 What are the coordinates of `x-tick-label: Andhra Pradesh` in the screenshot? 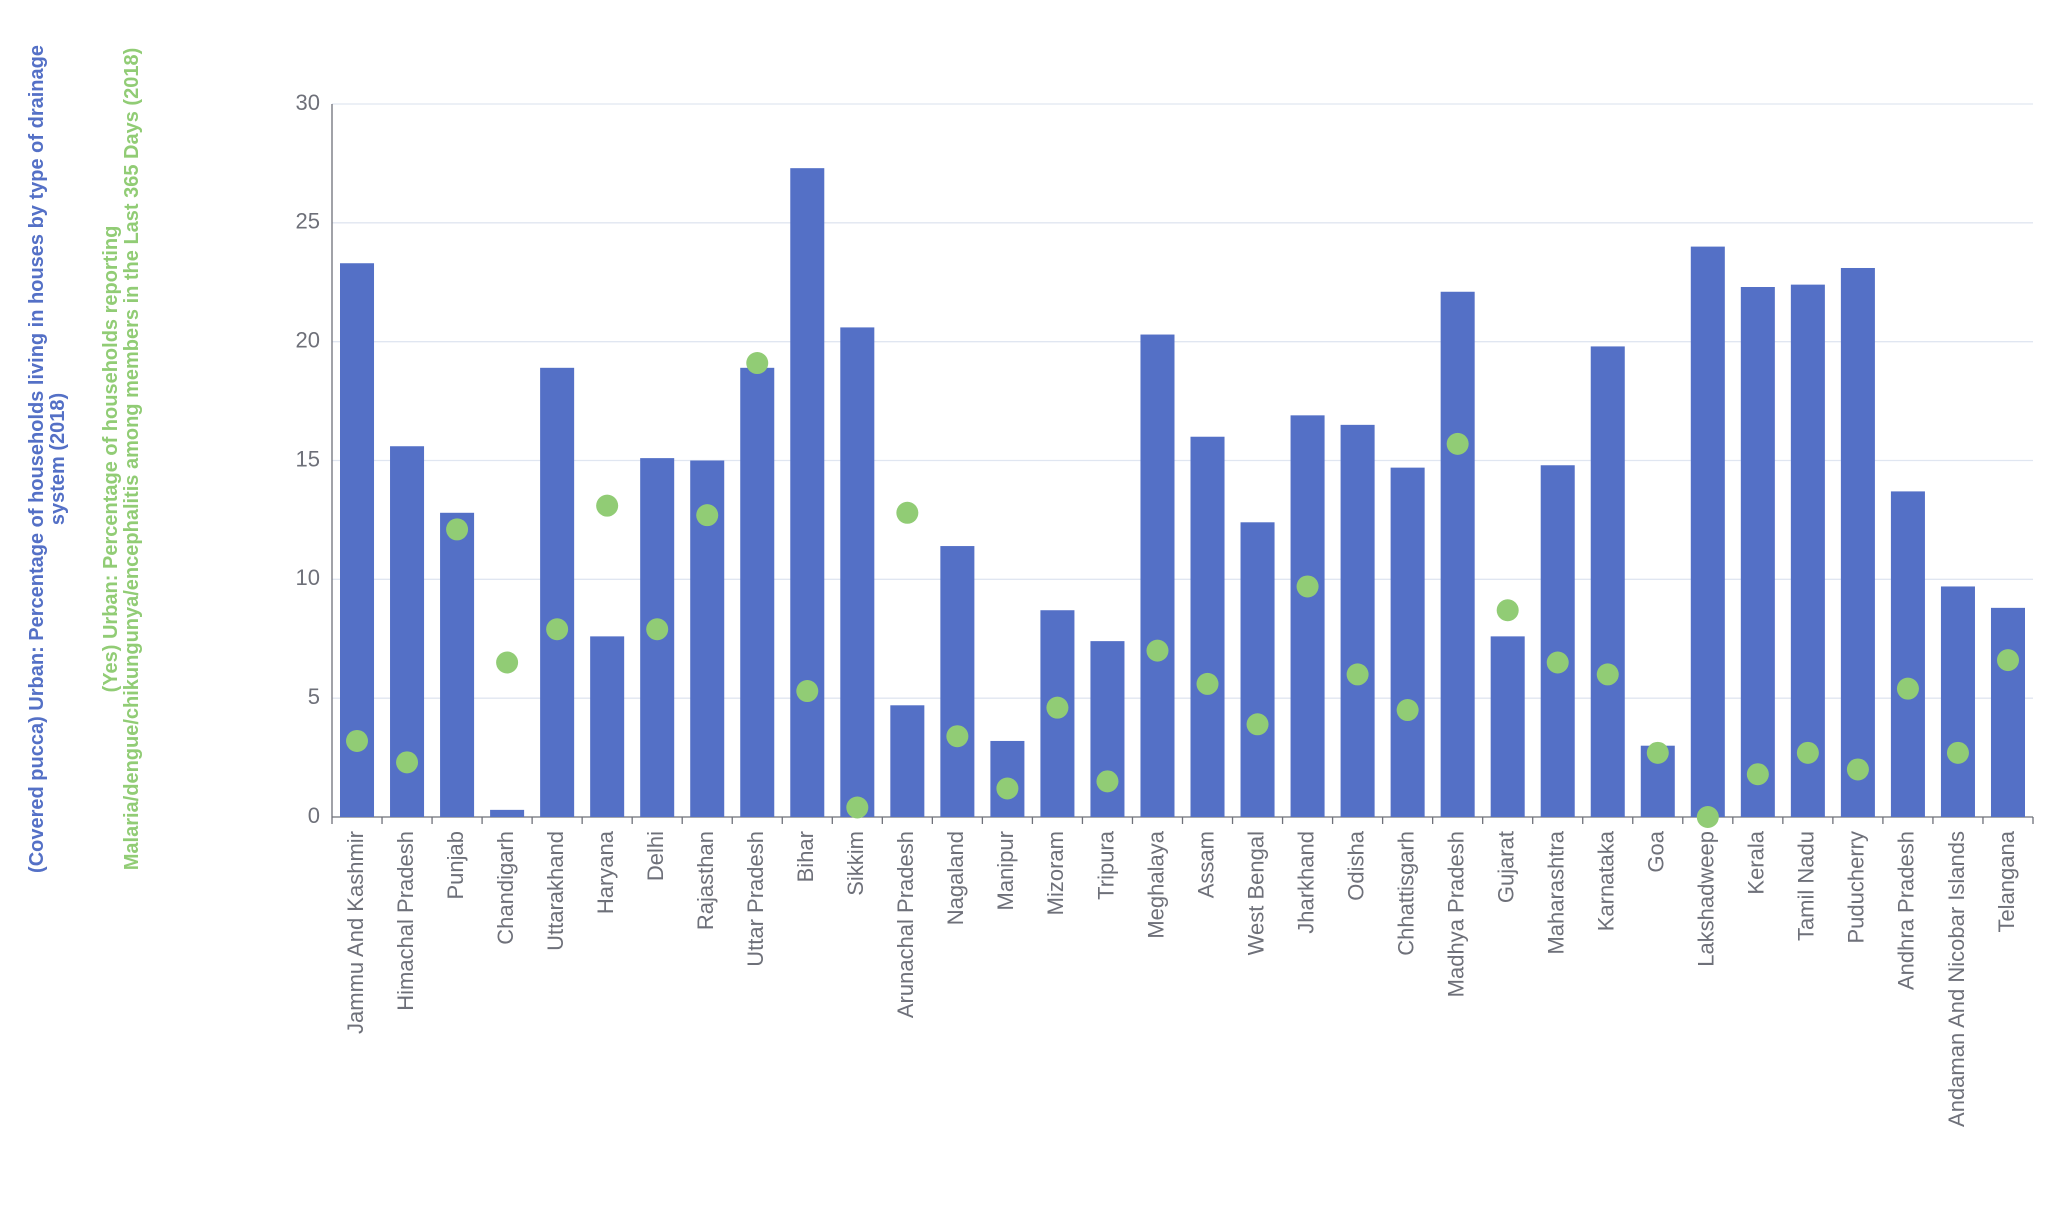 It's located at (1906, 910).